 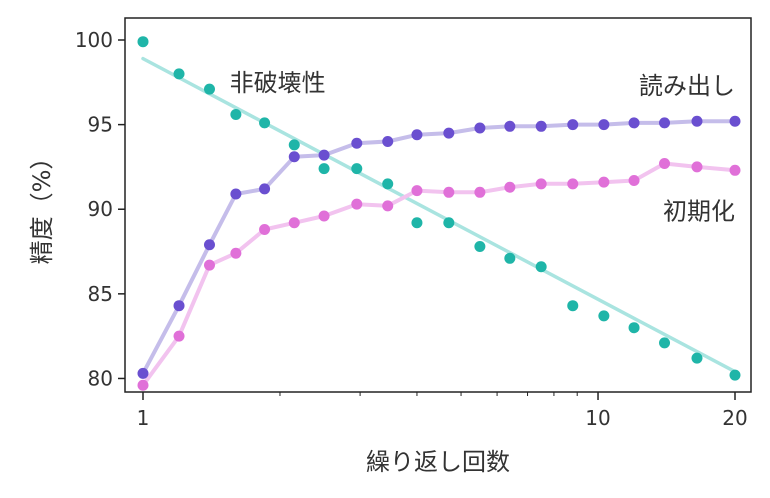 I want to click on series-label-initialization: 初期化, so click(x=699, y=211).